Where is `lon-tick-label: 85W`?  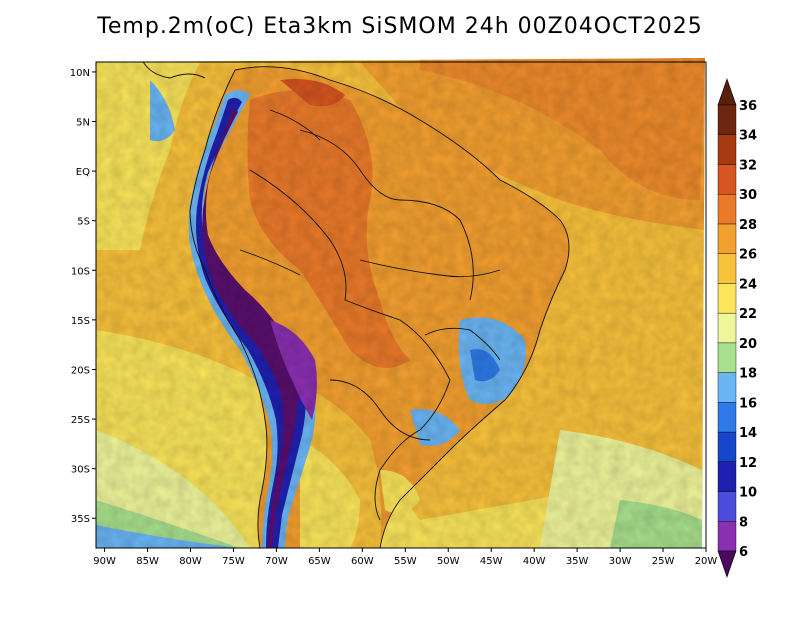
lon-tick-label: 85W is located at coordinates (147, 561).